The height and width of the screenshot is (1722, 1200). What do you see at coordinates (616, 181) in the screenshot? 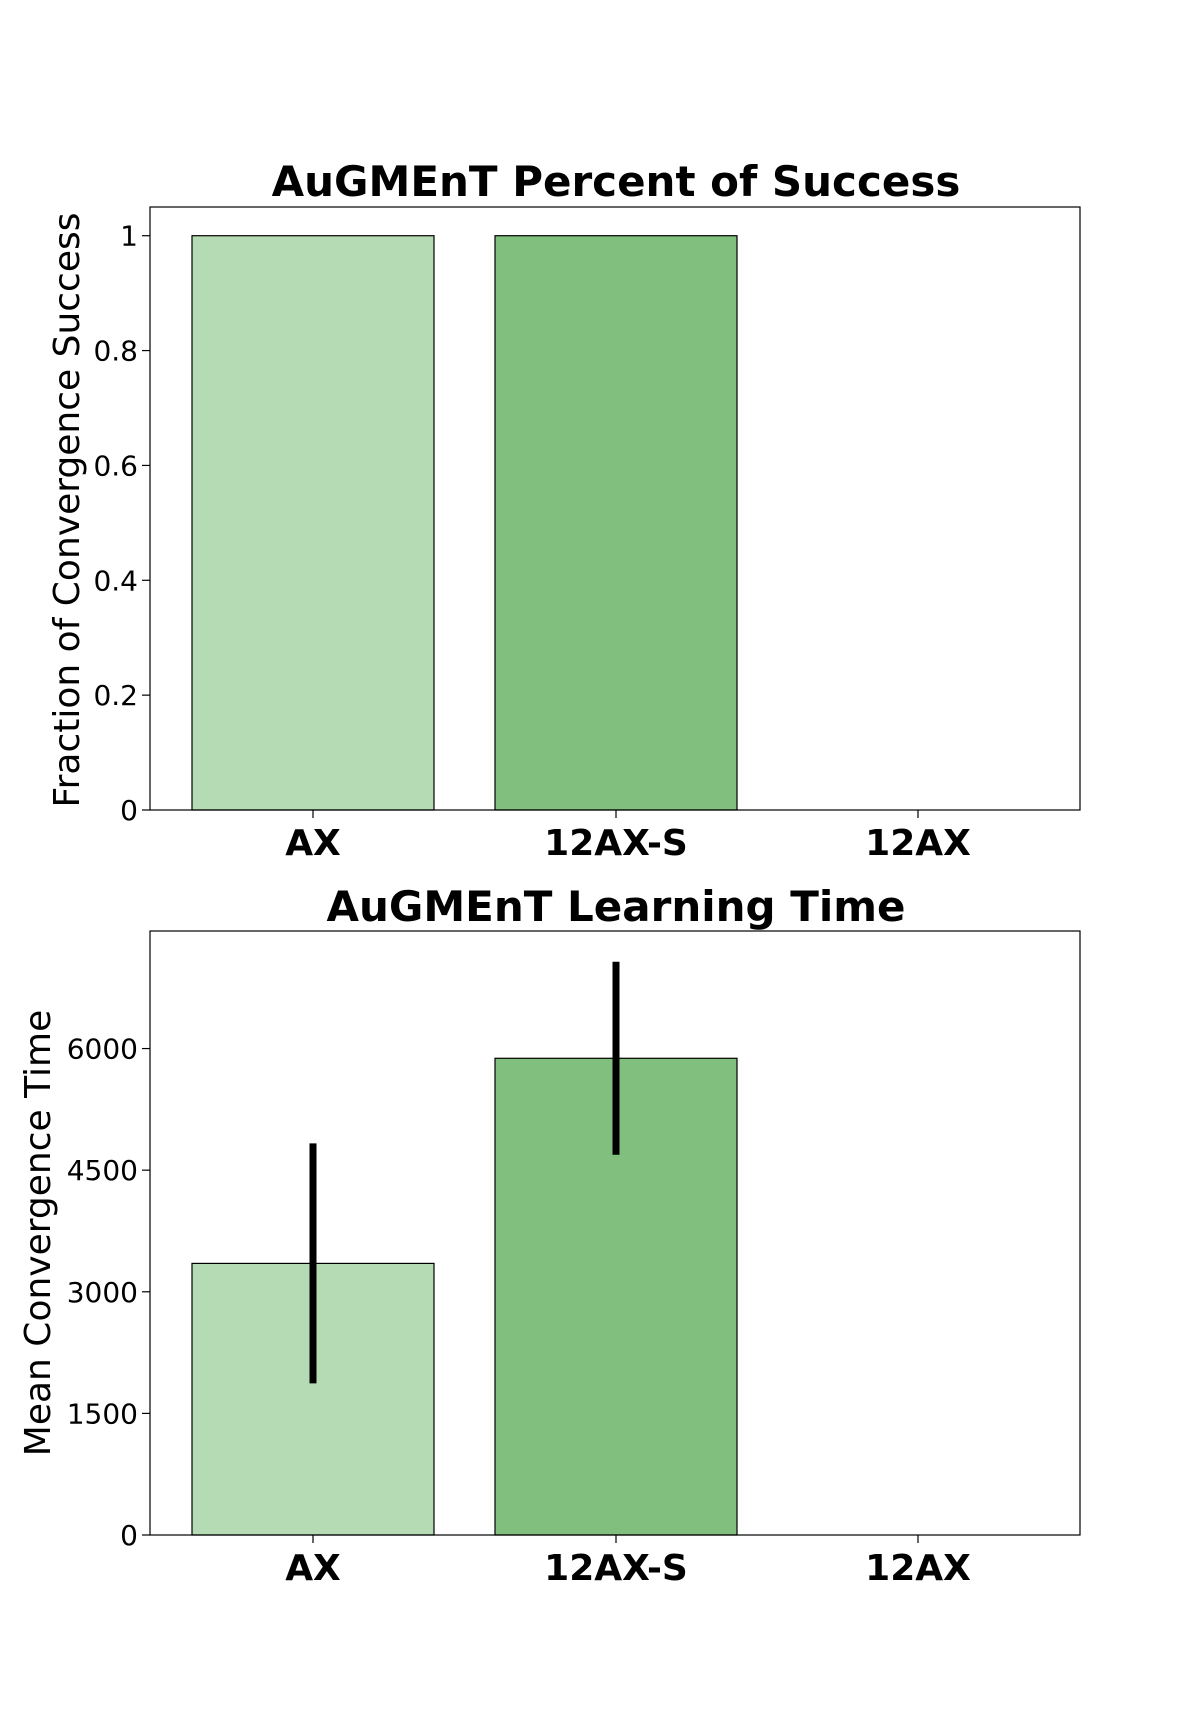
I see `chart-title: AuGMEnT Percent of Success` at bounding box center [616, 181].